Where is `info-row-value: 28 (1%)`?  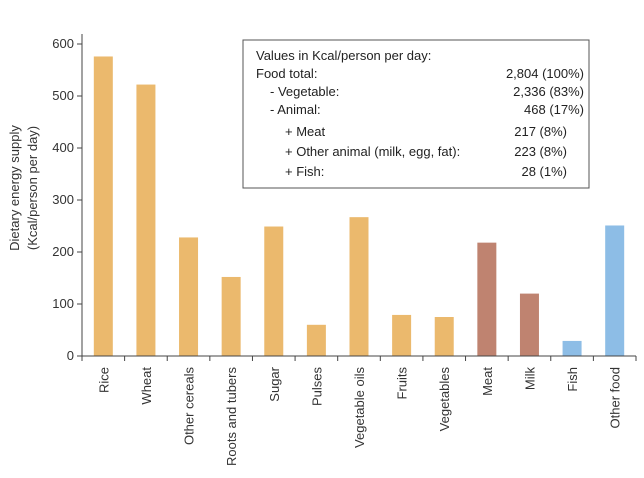
info-row-value: 28 (1%) is located at coordinates (544, 171).